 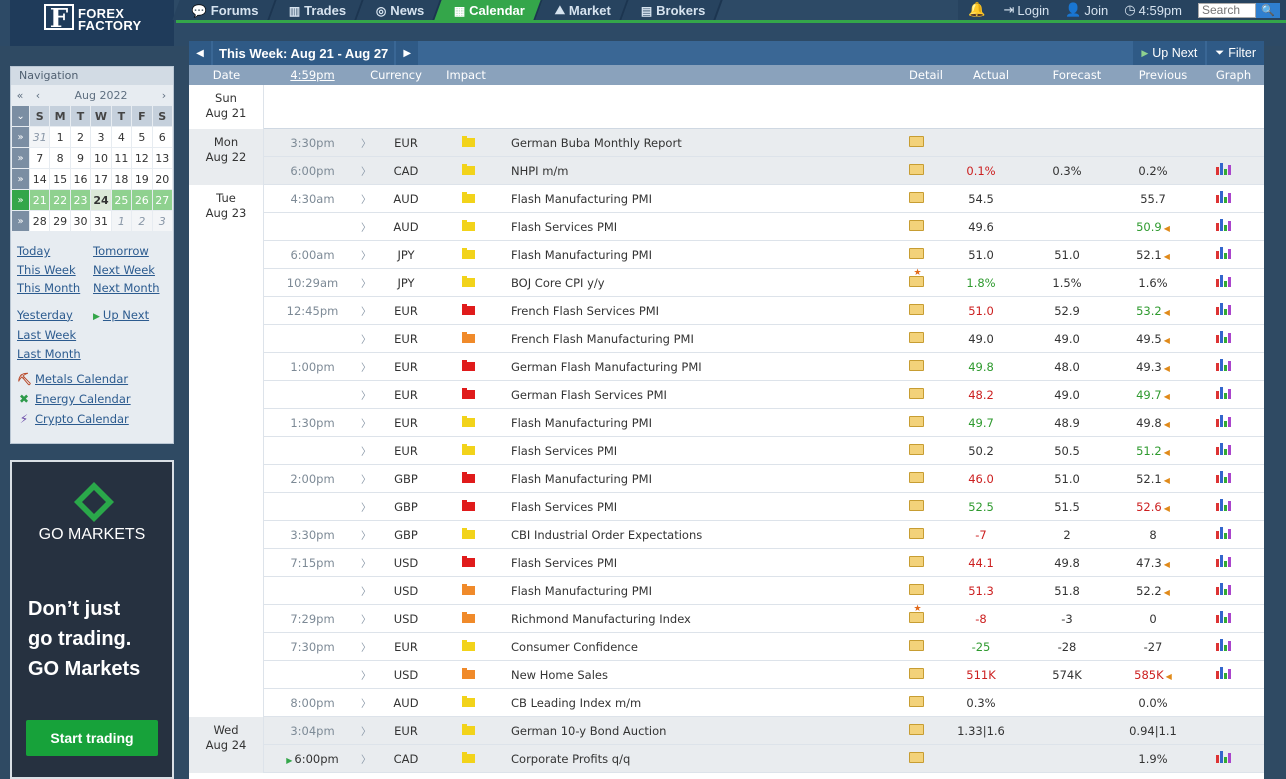 What do you see at coordinates (726, 647) in the screenshot?
I see `event-row: 7:30pm 〉 EUR Consumer Confidence -25 -28 -27` at bounding box center [726, 647].